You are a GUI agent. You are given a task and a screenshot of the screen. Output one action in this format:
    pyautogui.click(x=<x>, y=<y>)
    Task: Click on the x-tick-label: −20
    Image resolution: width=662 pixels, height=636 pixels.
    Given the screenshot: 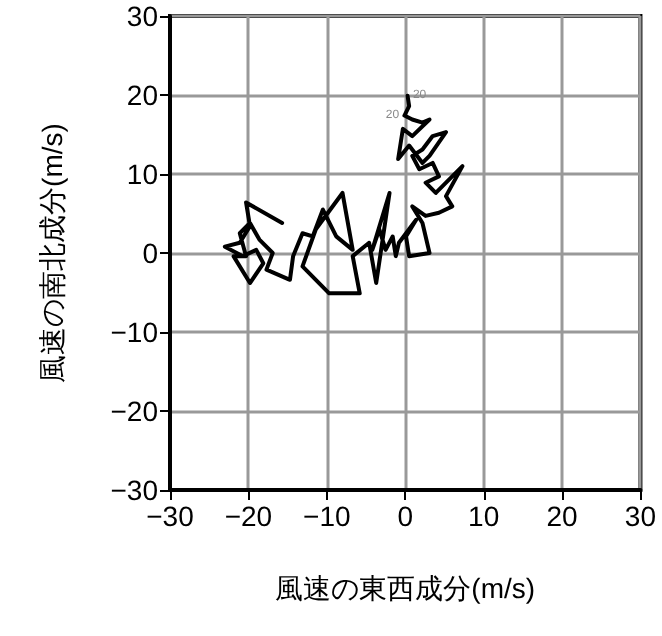 What is the action you would take?
    pyautogui.click(x=248, y=516)
    